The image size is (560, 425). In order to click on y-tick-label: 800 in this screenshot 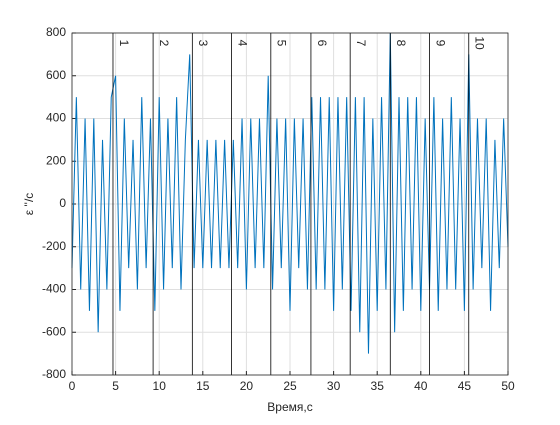, I will do `click(56, 32)`.